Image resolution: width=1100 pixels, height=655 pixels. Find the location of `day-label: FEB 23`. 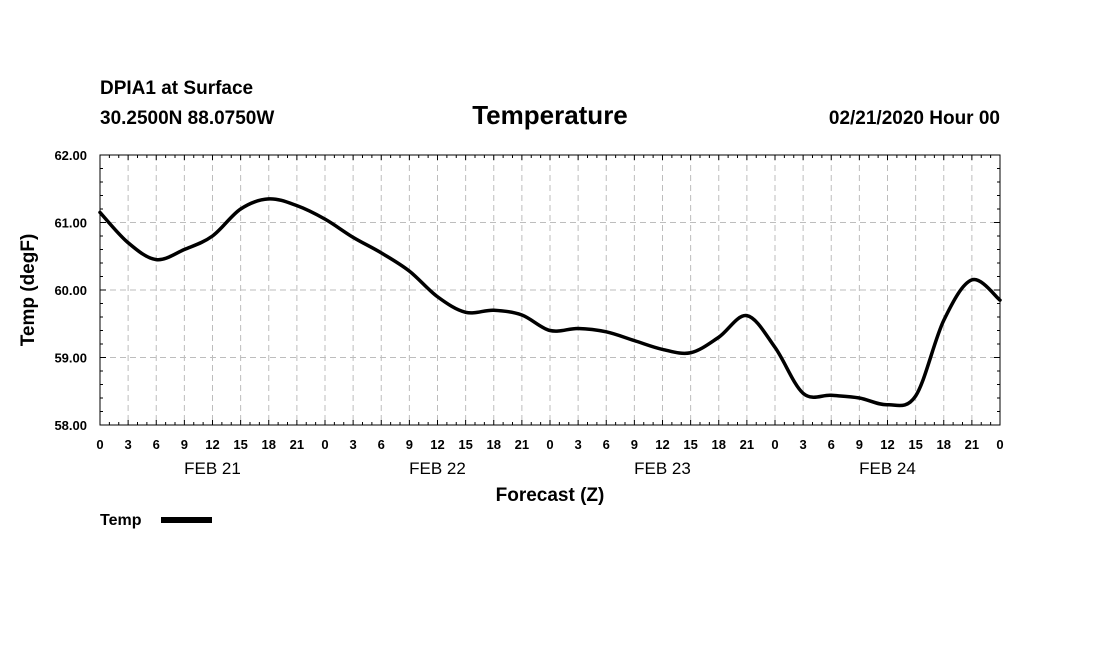

day-label: FEB 23 is located at coordinates (662, 468).